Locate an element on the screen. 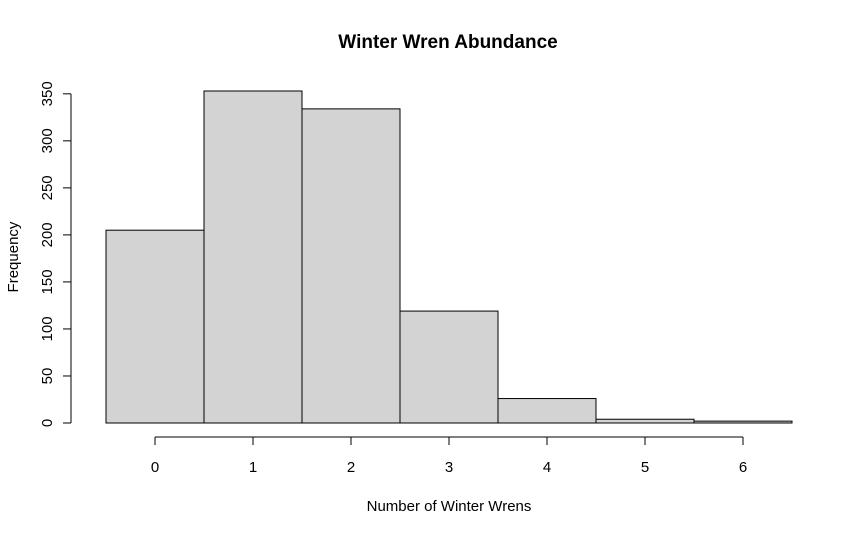  y-axis: 0 50 100 150 200 250 300 350 is located at coordinates (55, 254).